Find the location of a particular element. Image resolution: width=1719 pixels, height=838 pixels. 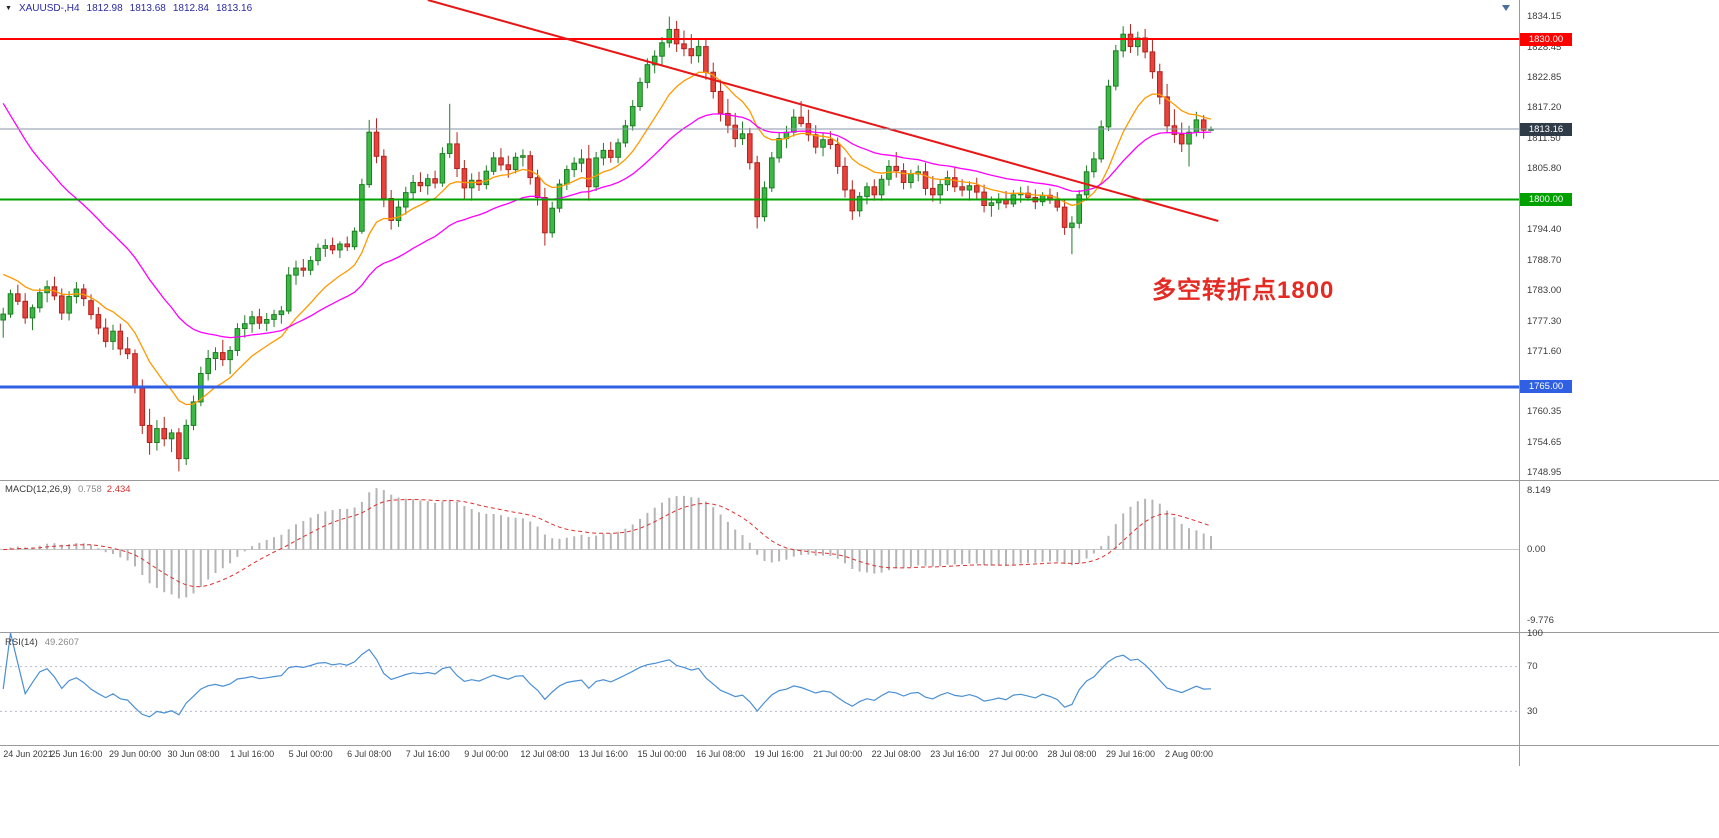

macd-value-signal: 2.434 is located at coordinates (118, 489).